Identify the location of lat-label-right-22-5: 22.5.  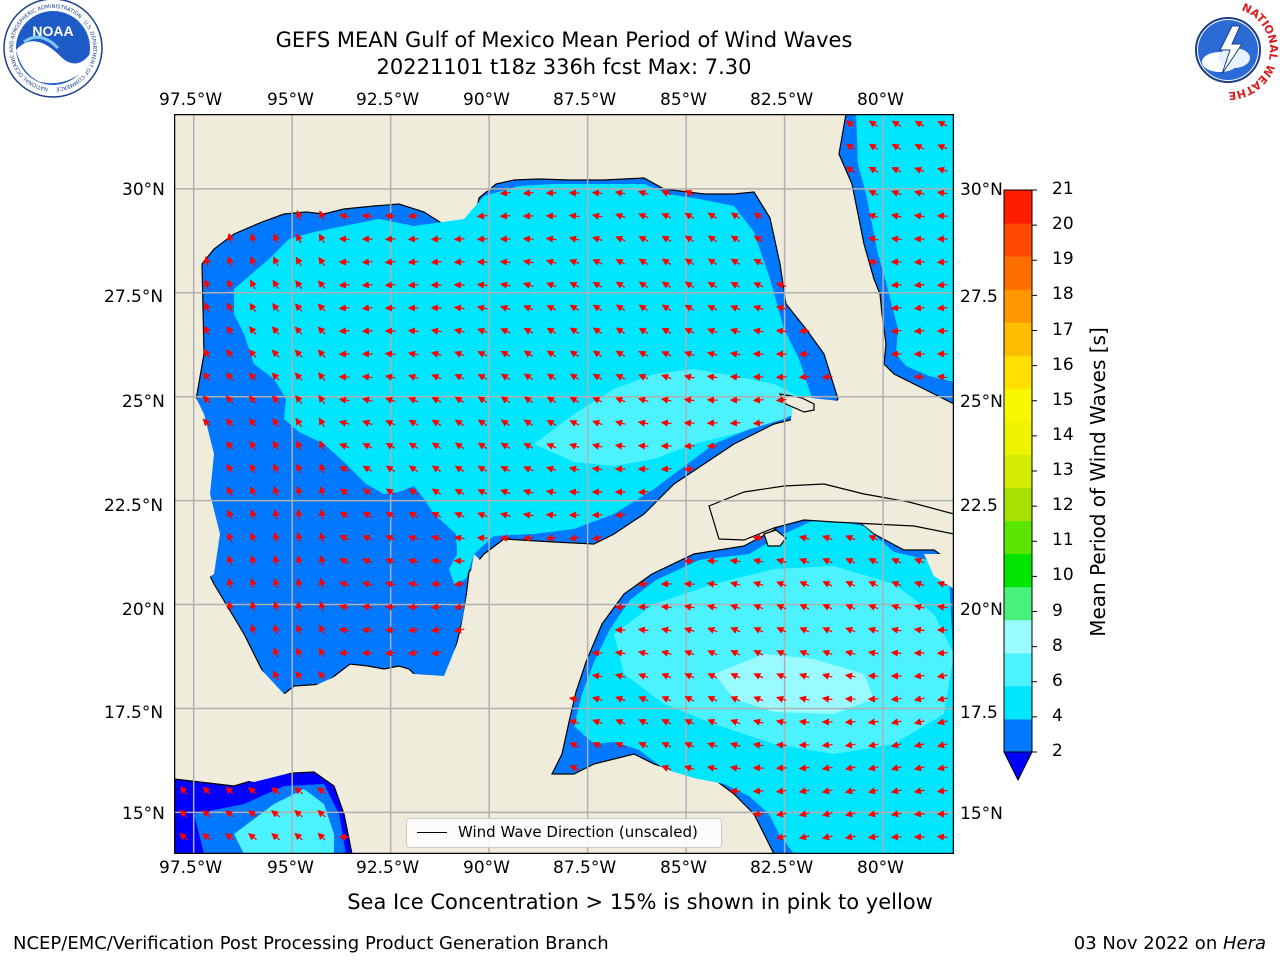
(979, 506).